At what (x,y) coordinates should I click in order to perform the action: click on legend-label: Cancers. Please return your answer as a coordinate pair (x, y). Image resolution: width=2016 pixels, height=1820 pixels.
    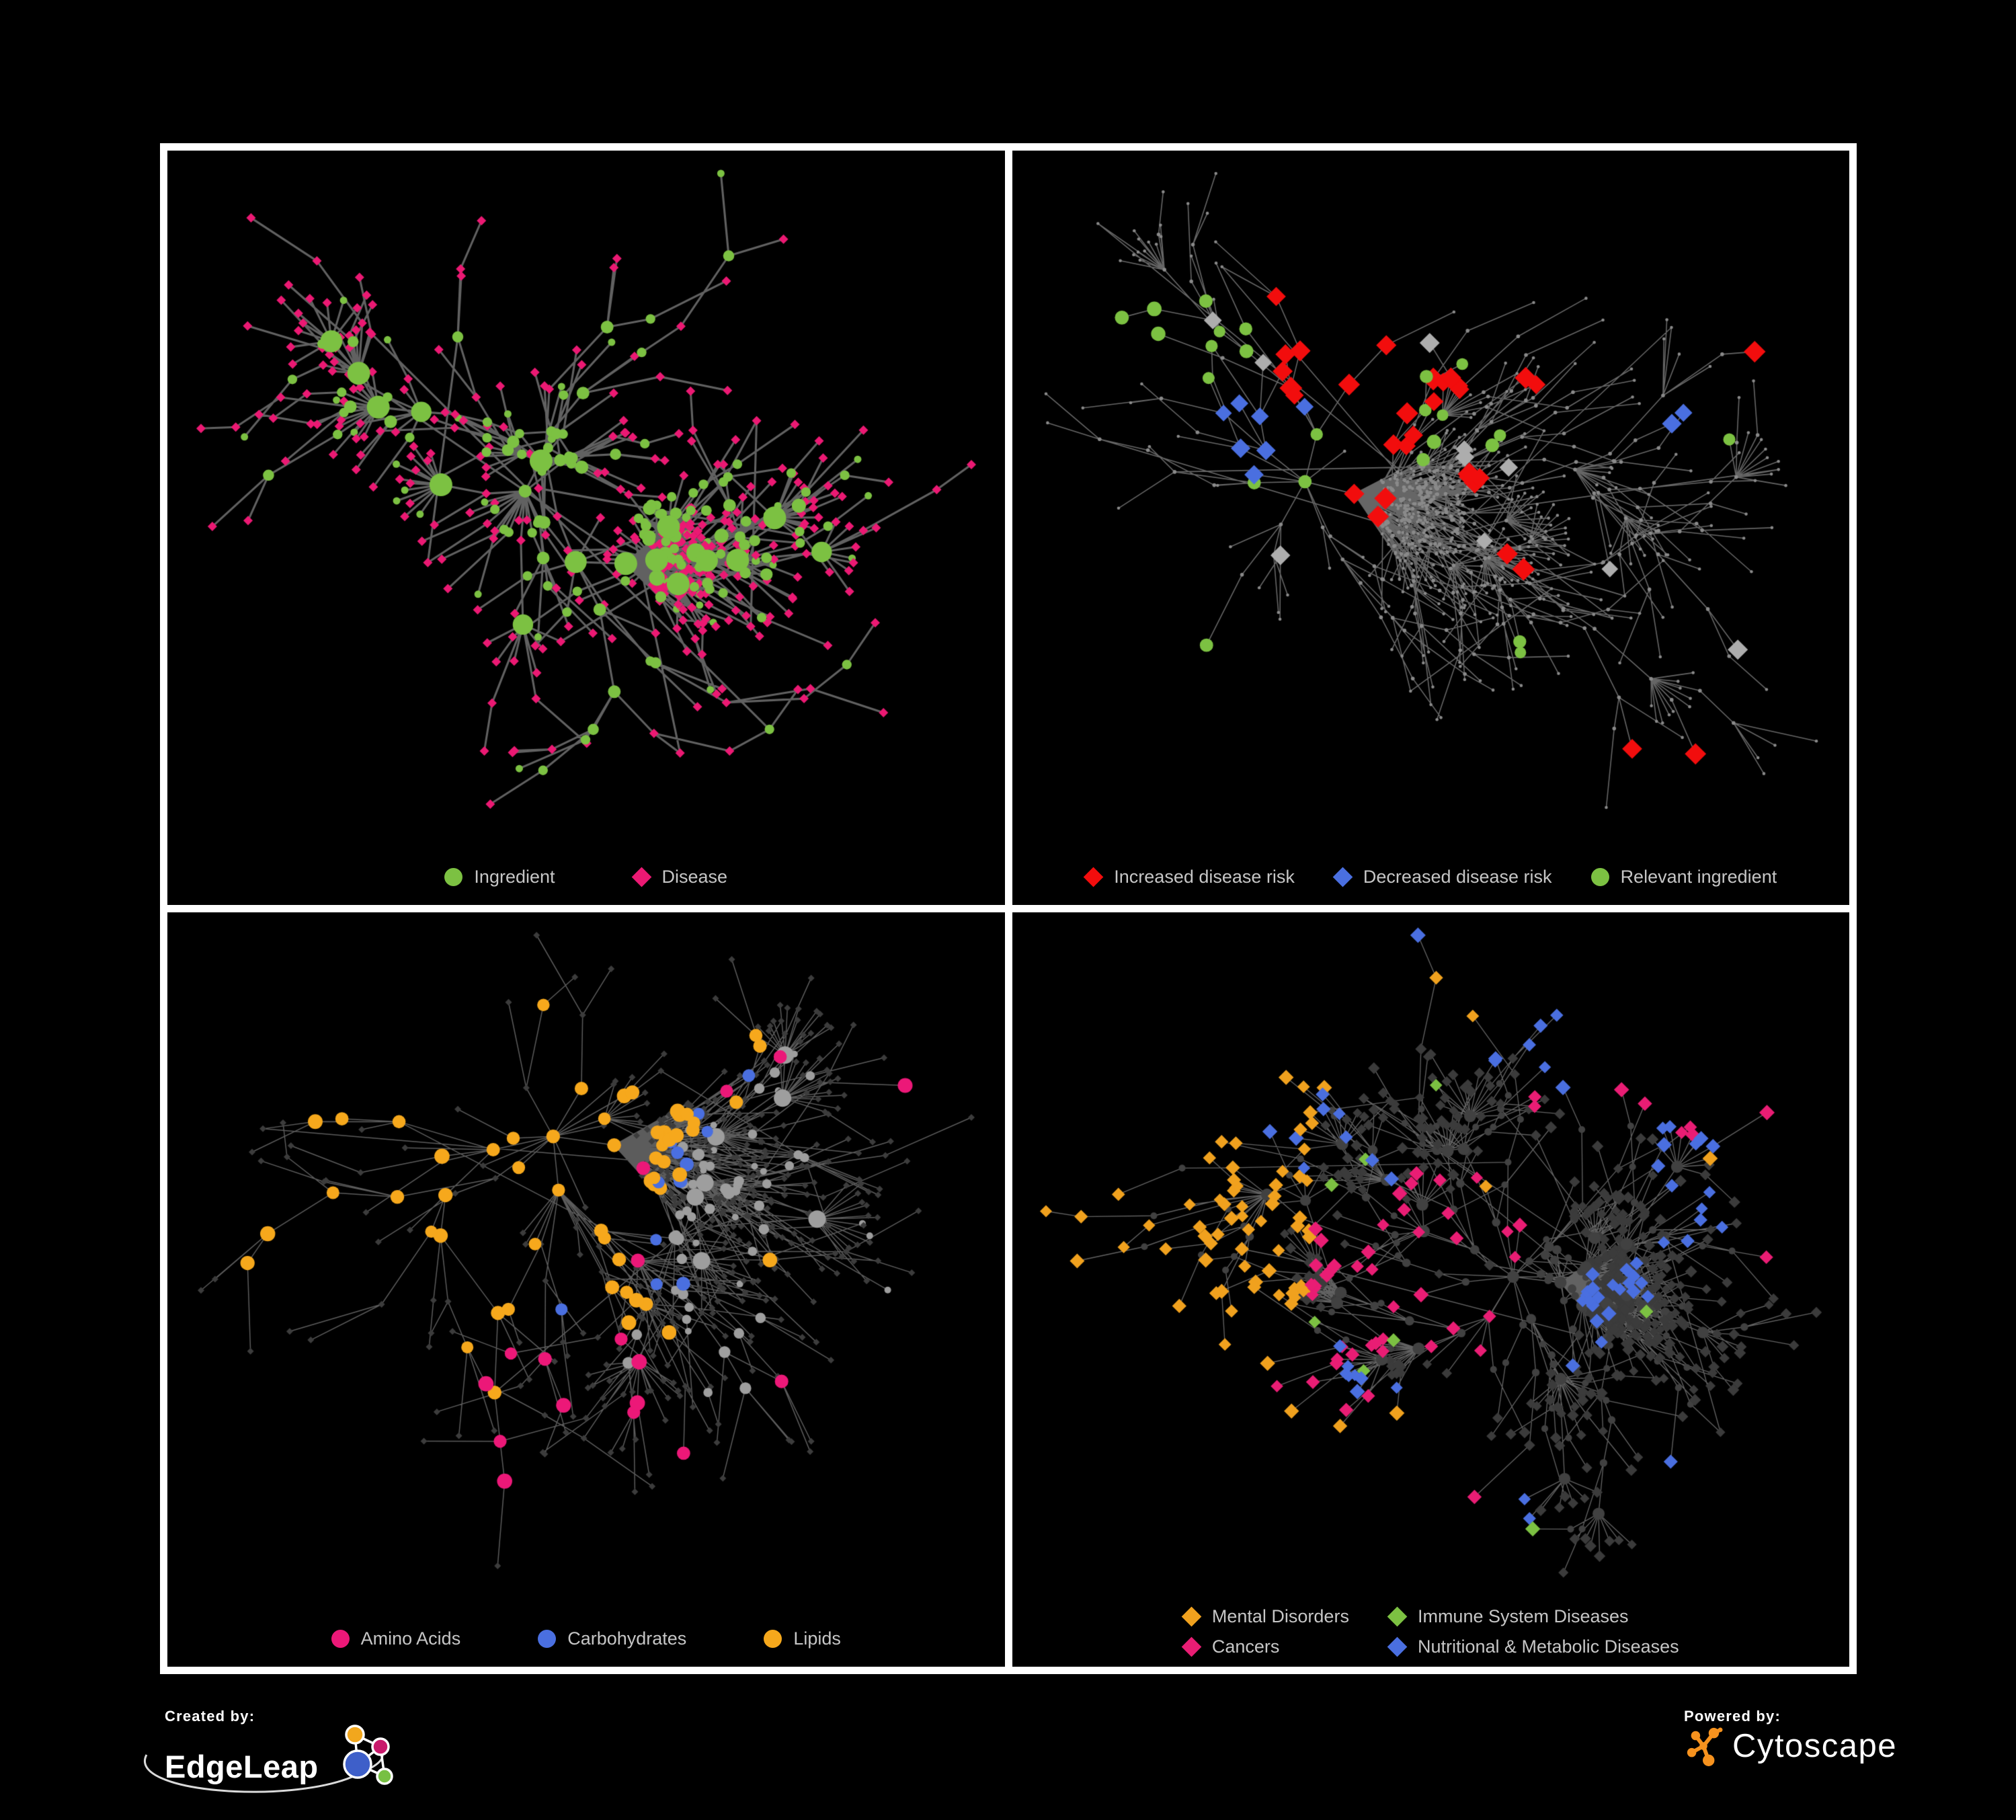
    Looking at the image, I should click on (1245, 1646).